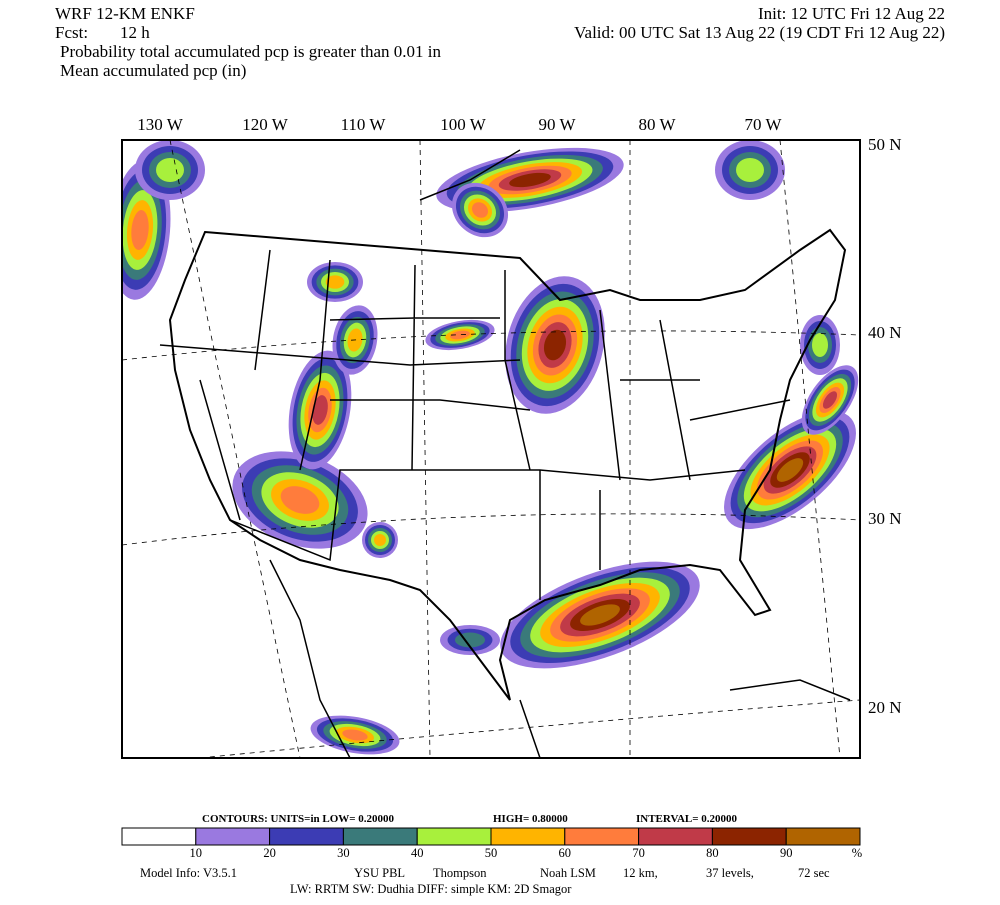 The image size is (1000, 905). I want to click on lsm-scheme: Noah LSM, so click(568, 873).